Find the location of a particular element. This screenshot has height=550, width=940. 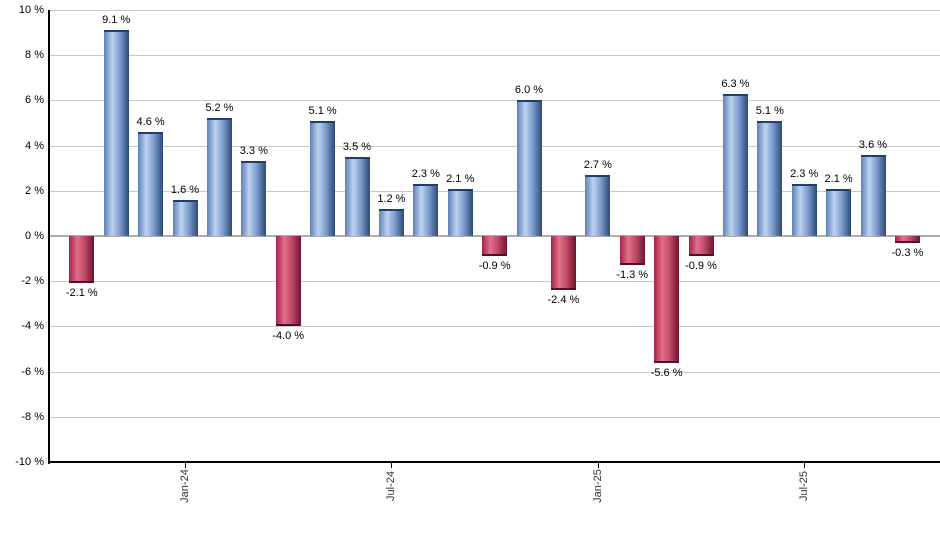

y-axis-tick-label: -10 % is located at coordinates (29, 462).